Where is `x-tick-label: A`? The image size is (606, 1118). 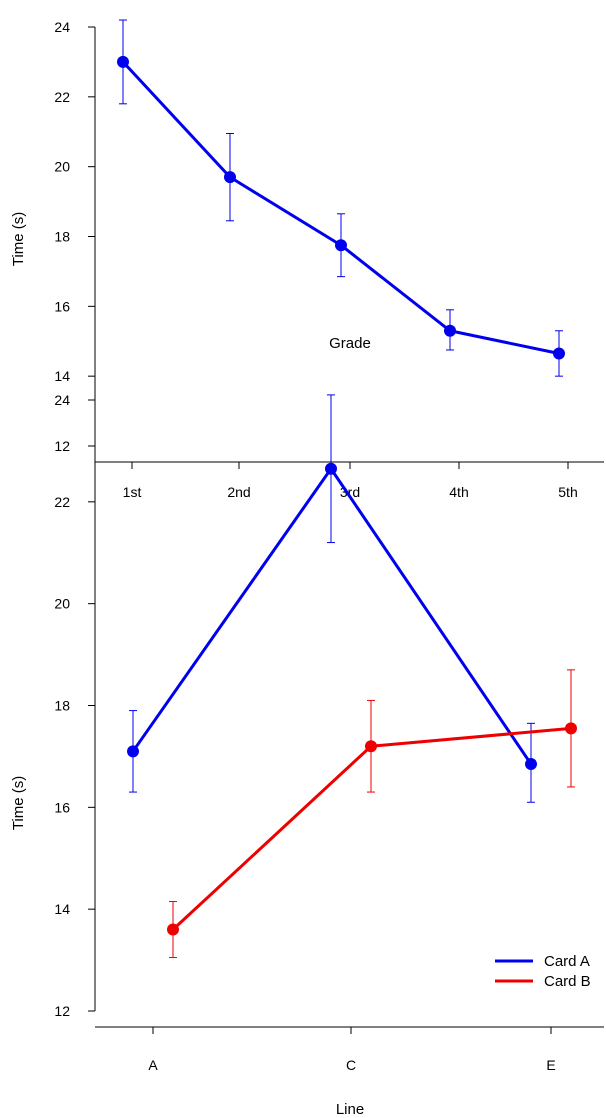
x-tick-label: A is located at coordinates (153, 1065).